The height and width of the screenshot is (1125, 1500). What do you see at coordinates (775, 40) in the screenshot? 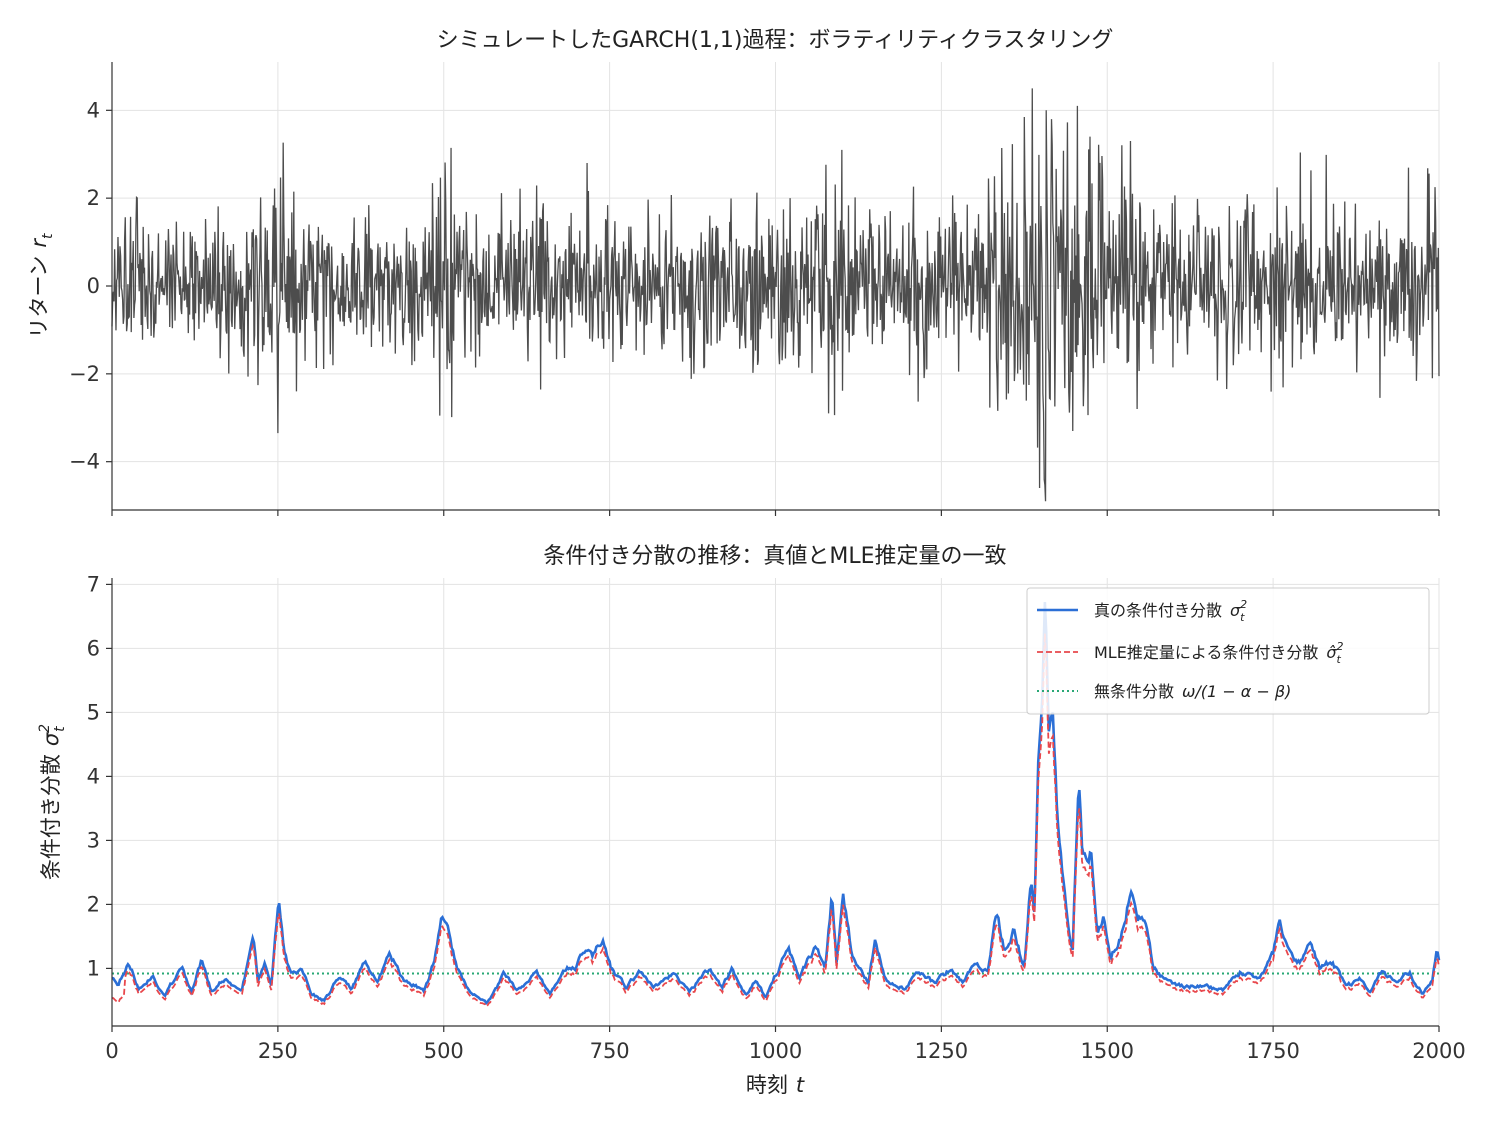
I see `returns-chart-title: シミュレートしたGARCH(1,1)過程：ボラティリティクラスタリング` at bounding box center [775, 40].